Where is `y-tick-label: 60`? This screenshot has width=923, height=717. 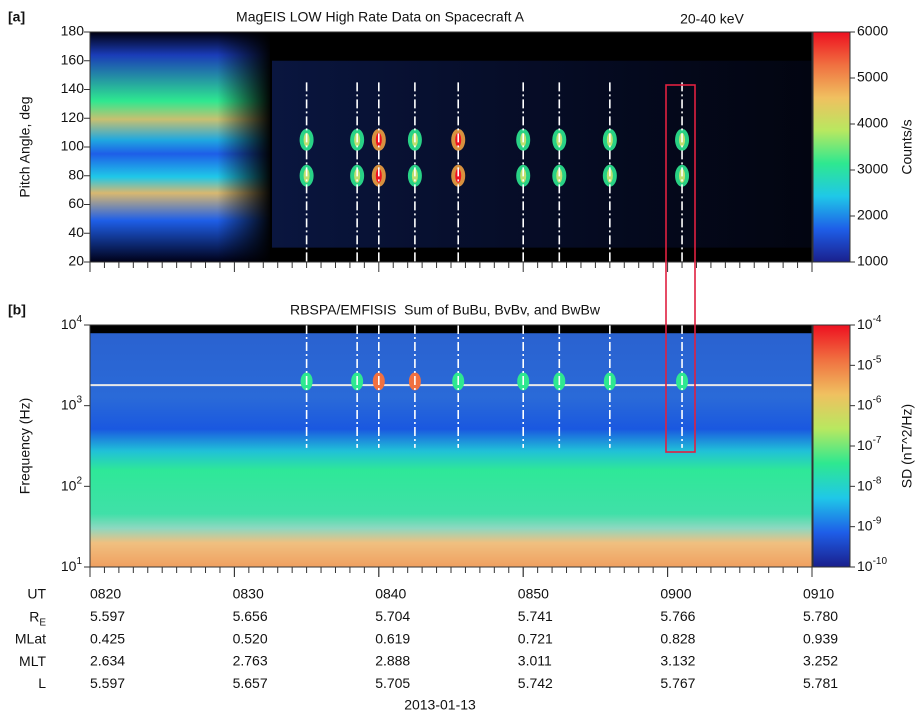
y-tick-label: 60 is located at coordinates (76, 203).